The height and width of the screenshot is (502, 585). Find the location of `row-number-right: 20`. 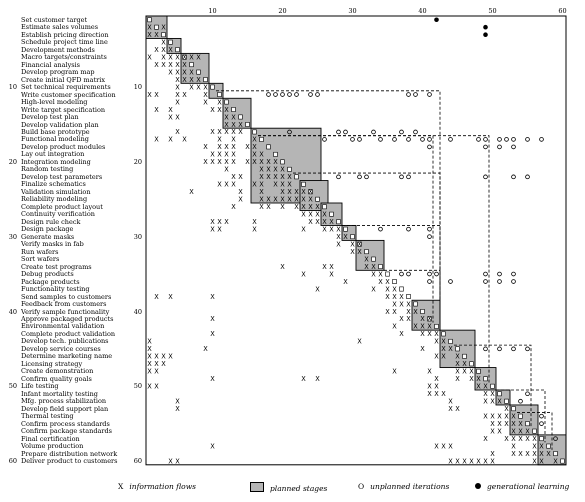

row-number-right: 20 is located at coordinates (137, 161).